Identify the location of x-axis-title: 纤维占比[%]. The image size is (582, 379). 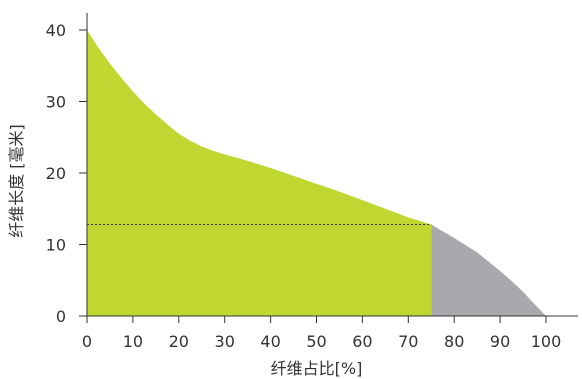
(317, 368).